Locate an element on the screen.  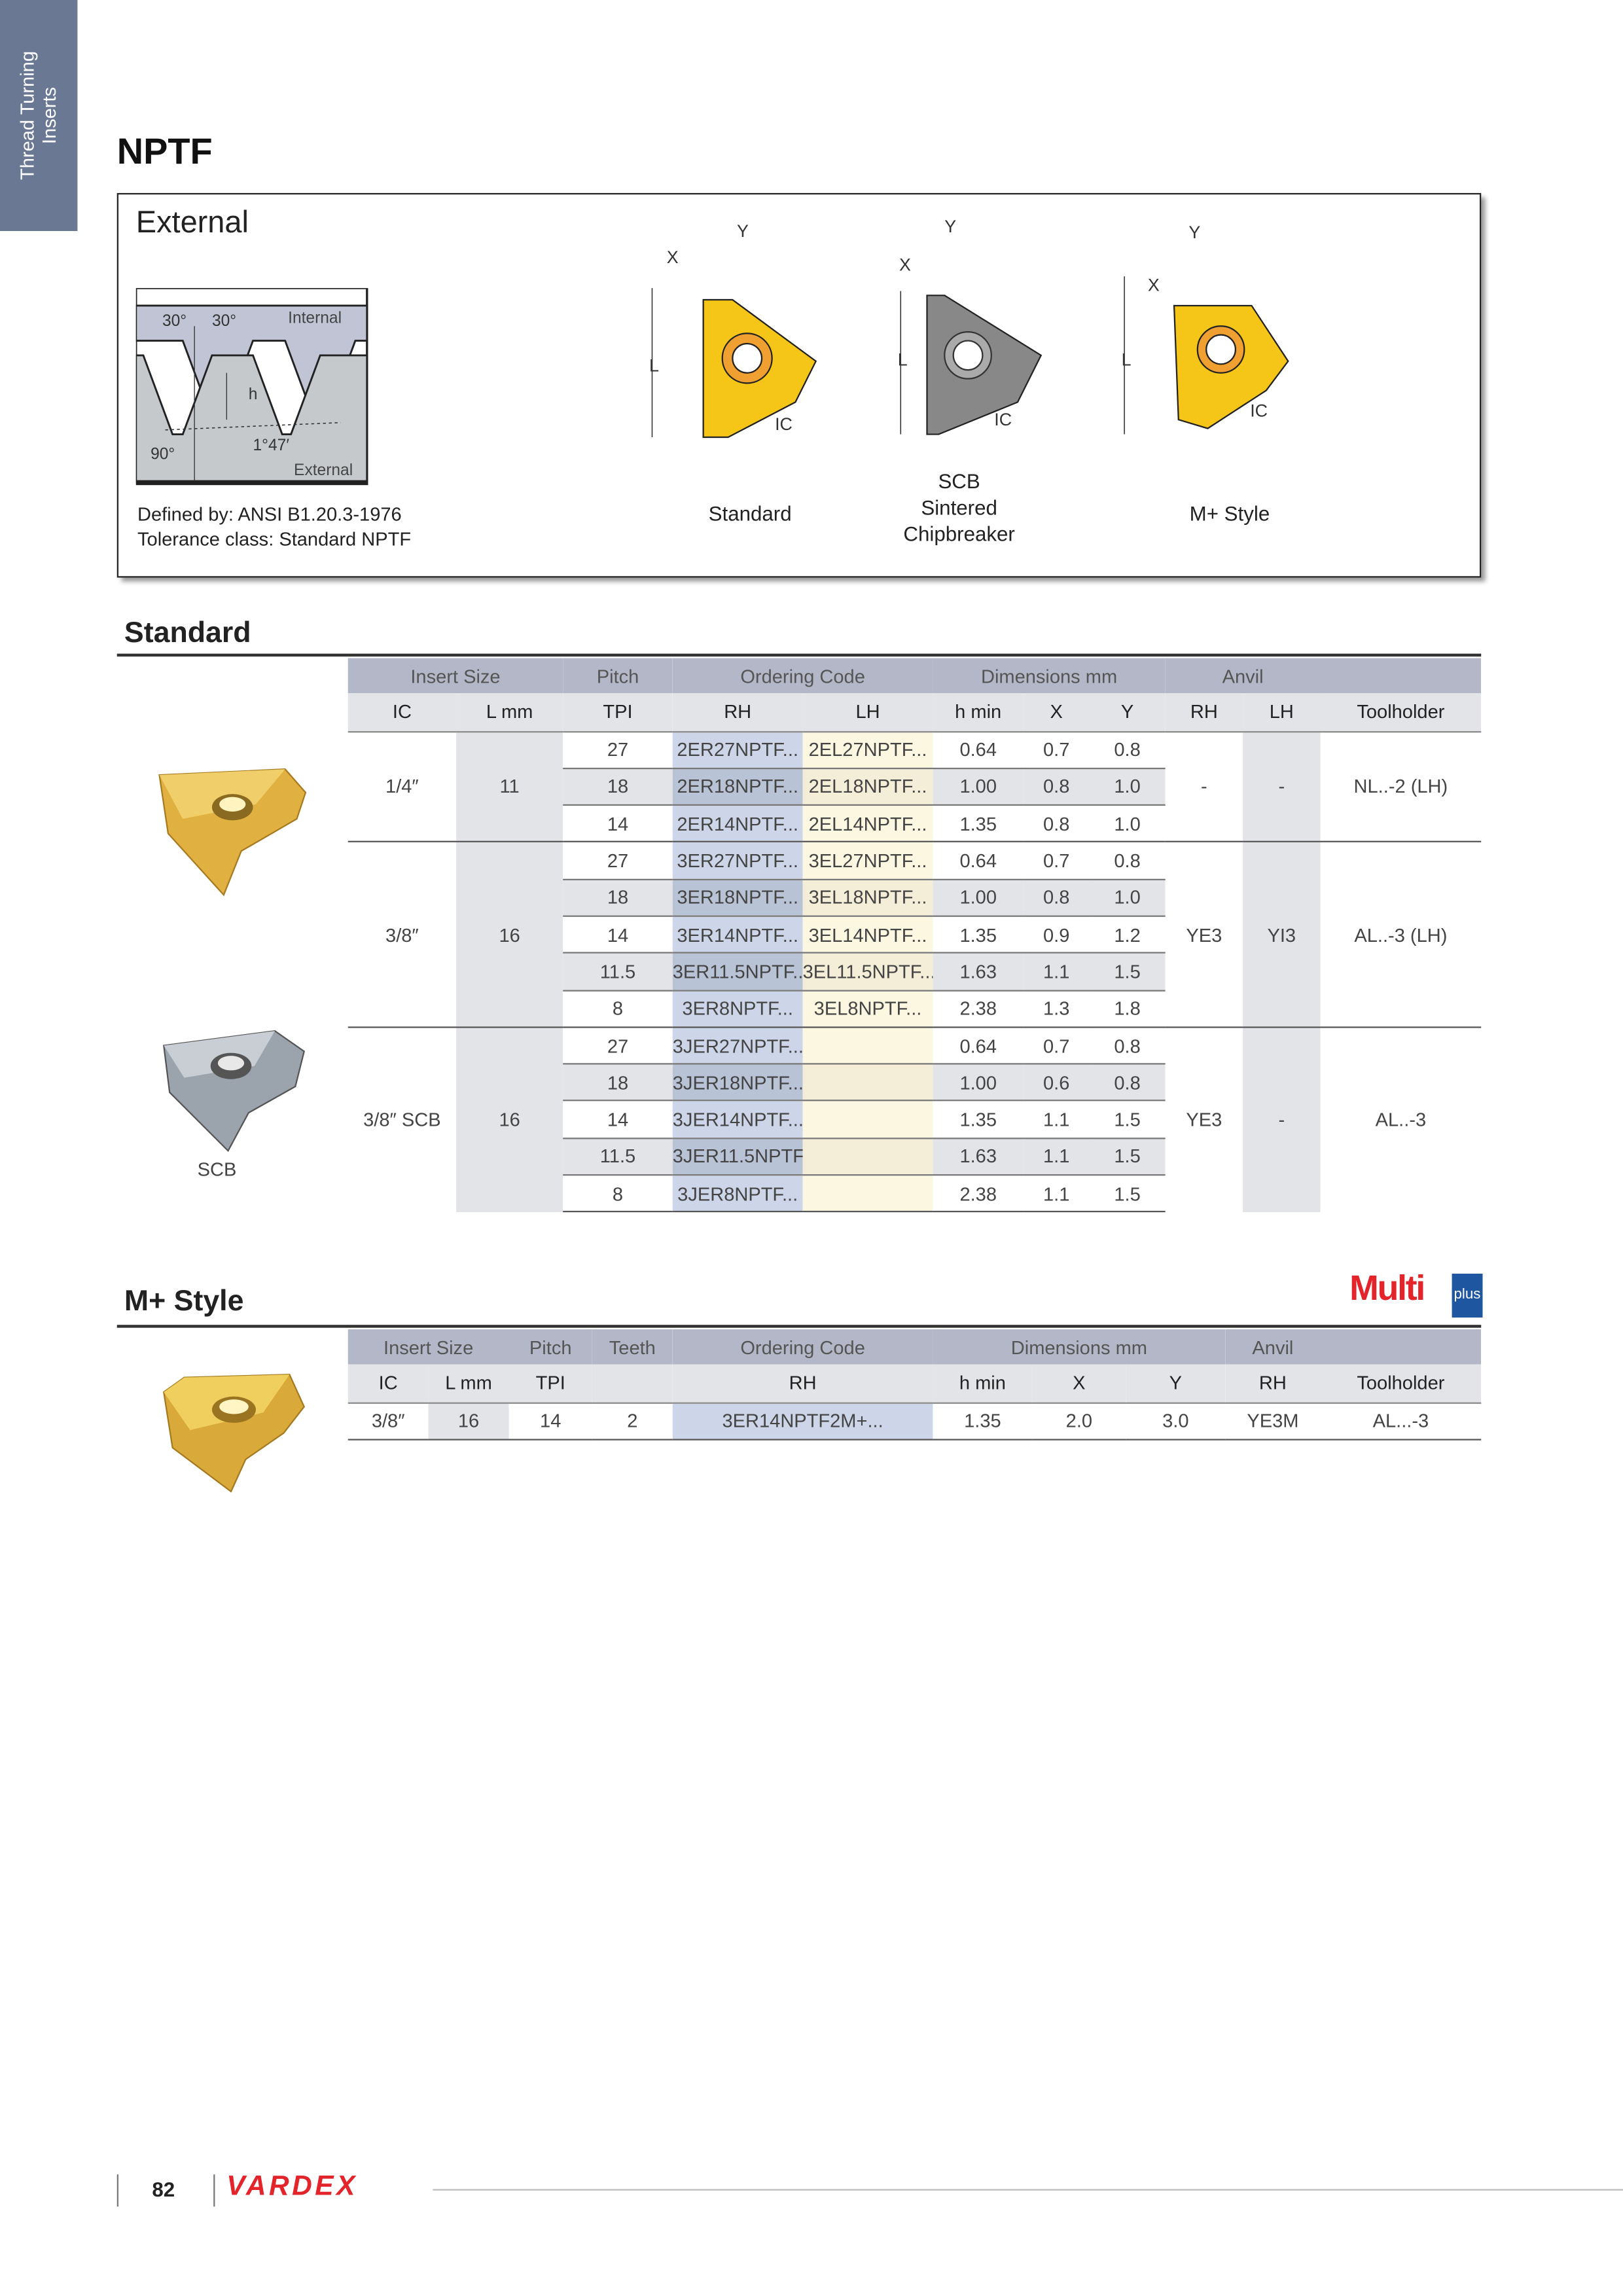
ic-cell: 3/8″ SCB is located at coordinates (402, 1119).